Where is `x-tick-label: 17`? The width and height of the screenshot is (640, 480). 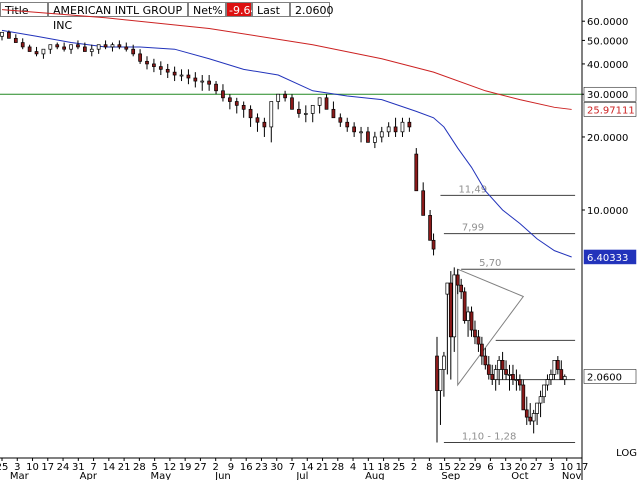
x-tick-label: 17 is located at coordinates (47, 467).